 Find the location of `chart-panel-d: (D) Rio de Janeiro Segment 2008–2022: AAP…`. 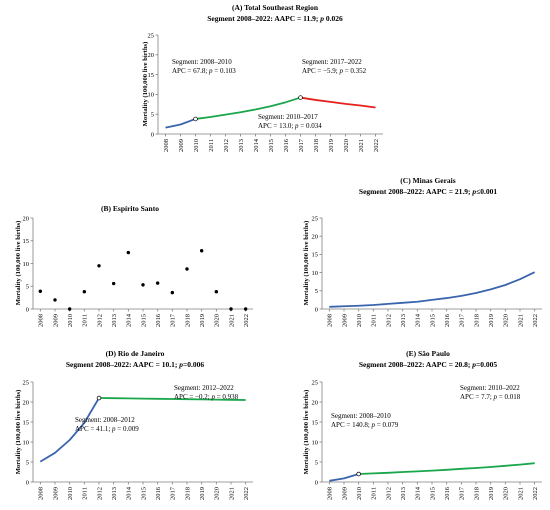

chart-panel-d: (D) Rio de Janeiro Segment 2008–2022: AAP… is located at coordinates (134, 424).